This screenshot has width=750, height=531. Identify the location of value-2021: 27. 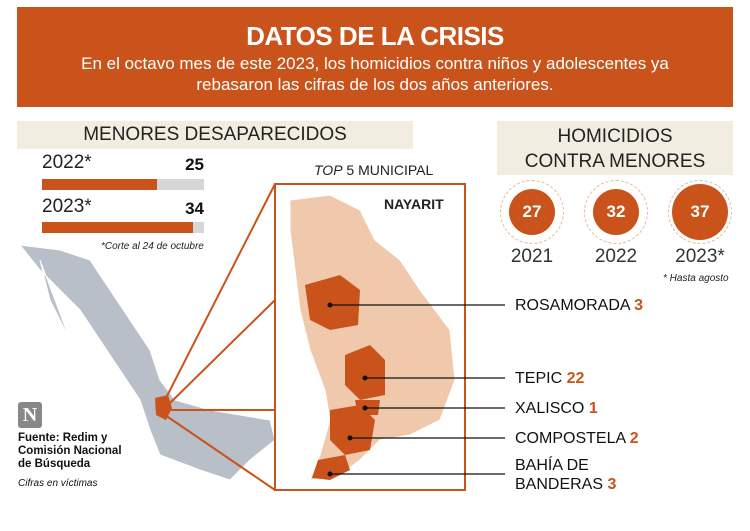
(532, 212).